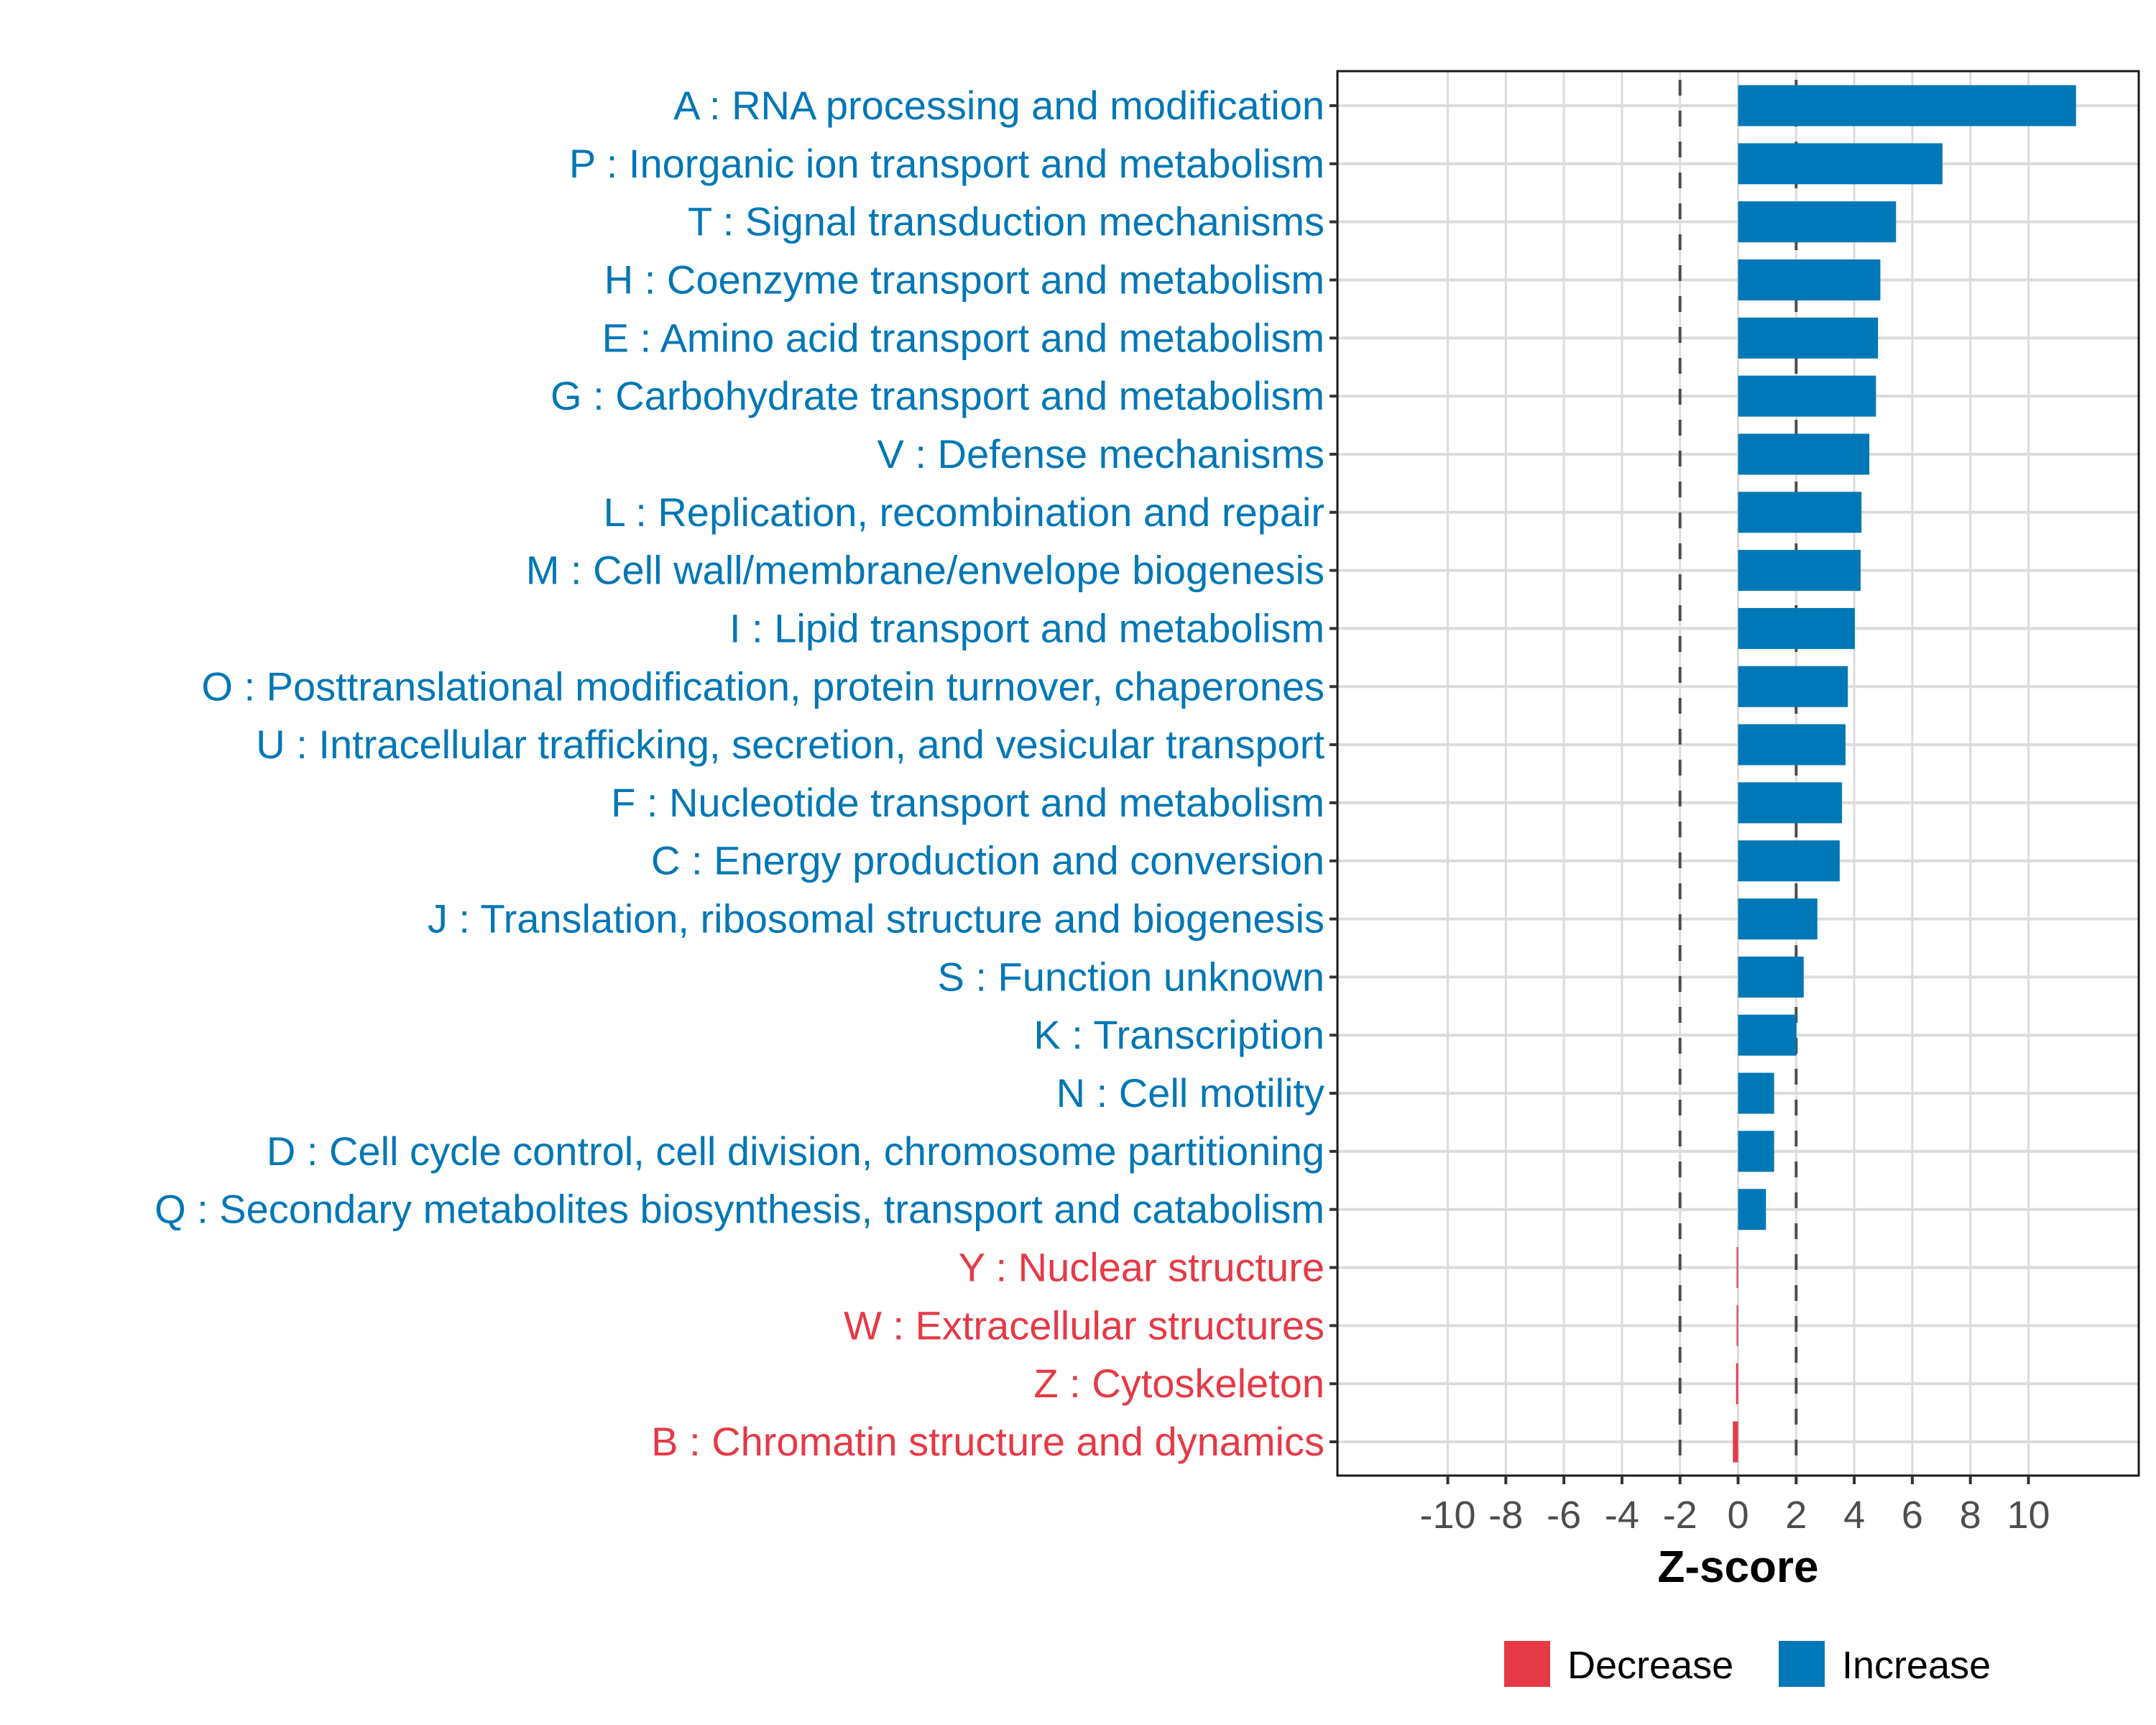  I want to click on bar-y, so click(1737, 1268).